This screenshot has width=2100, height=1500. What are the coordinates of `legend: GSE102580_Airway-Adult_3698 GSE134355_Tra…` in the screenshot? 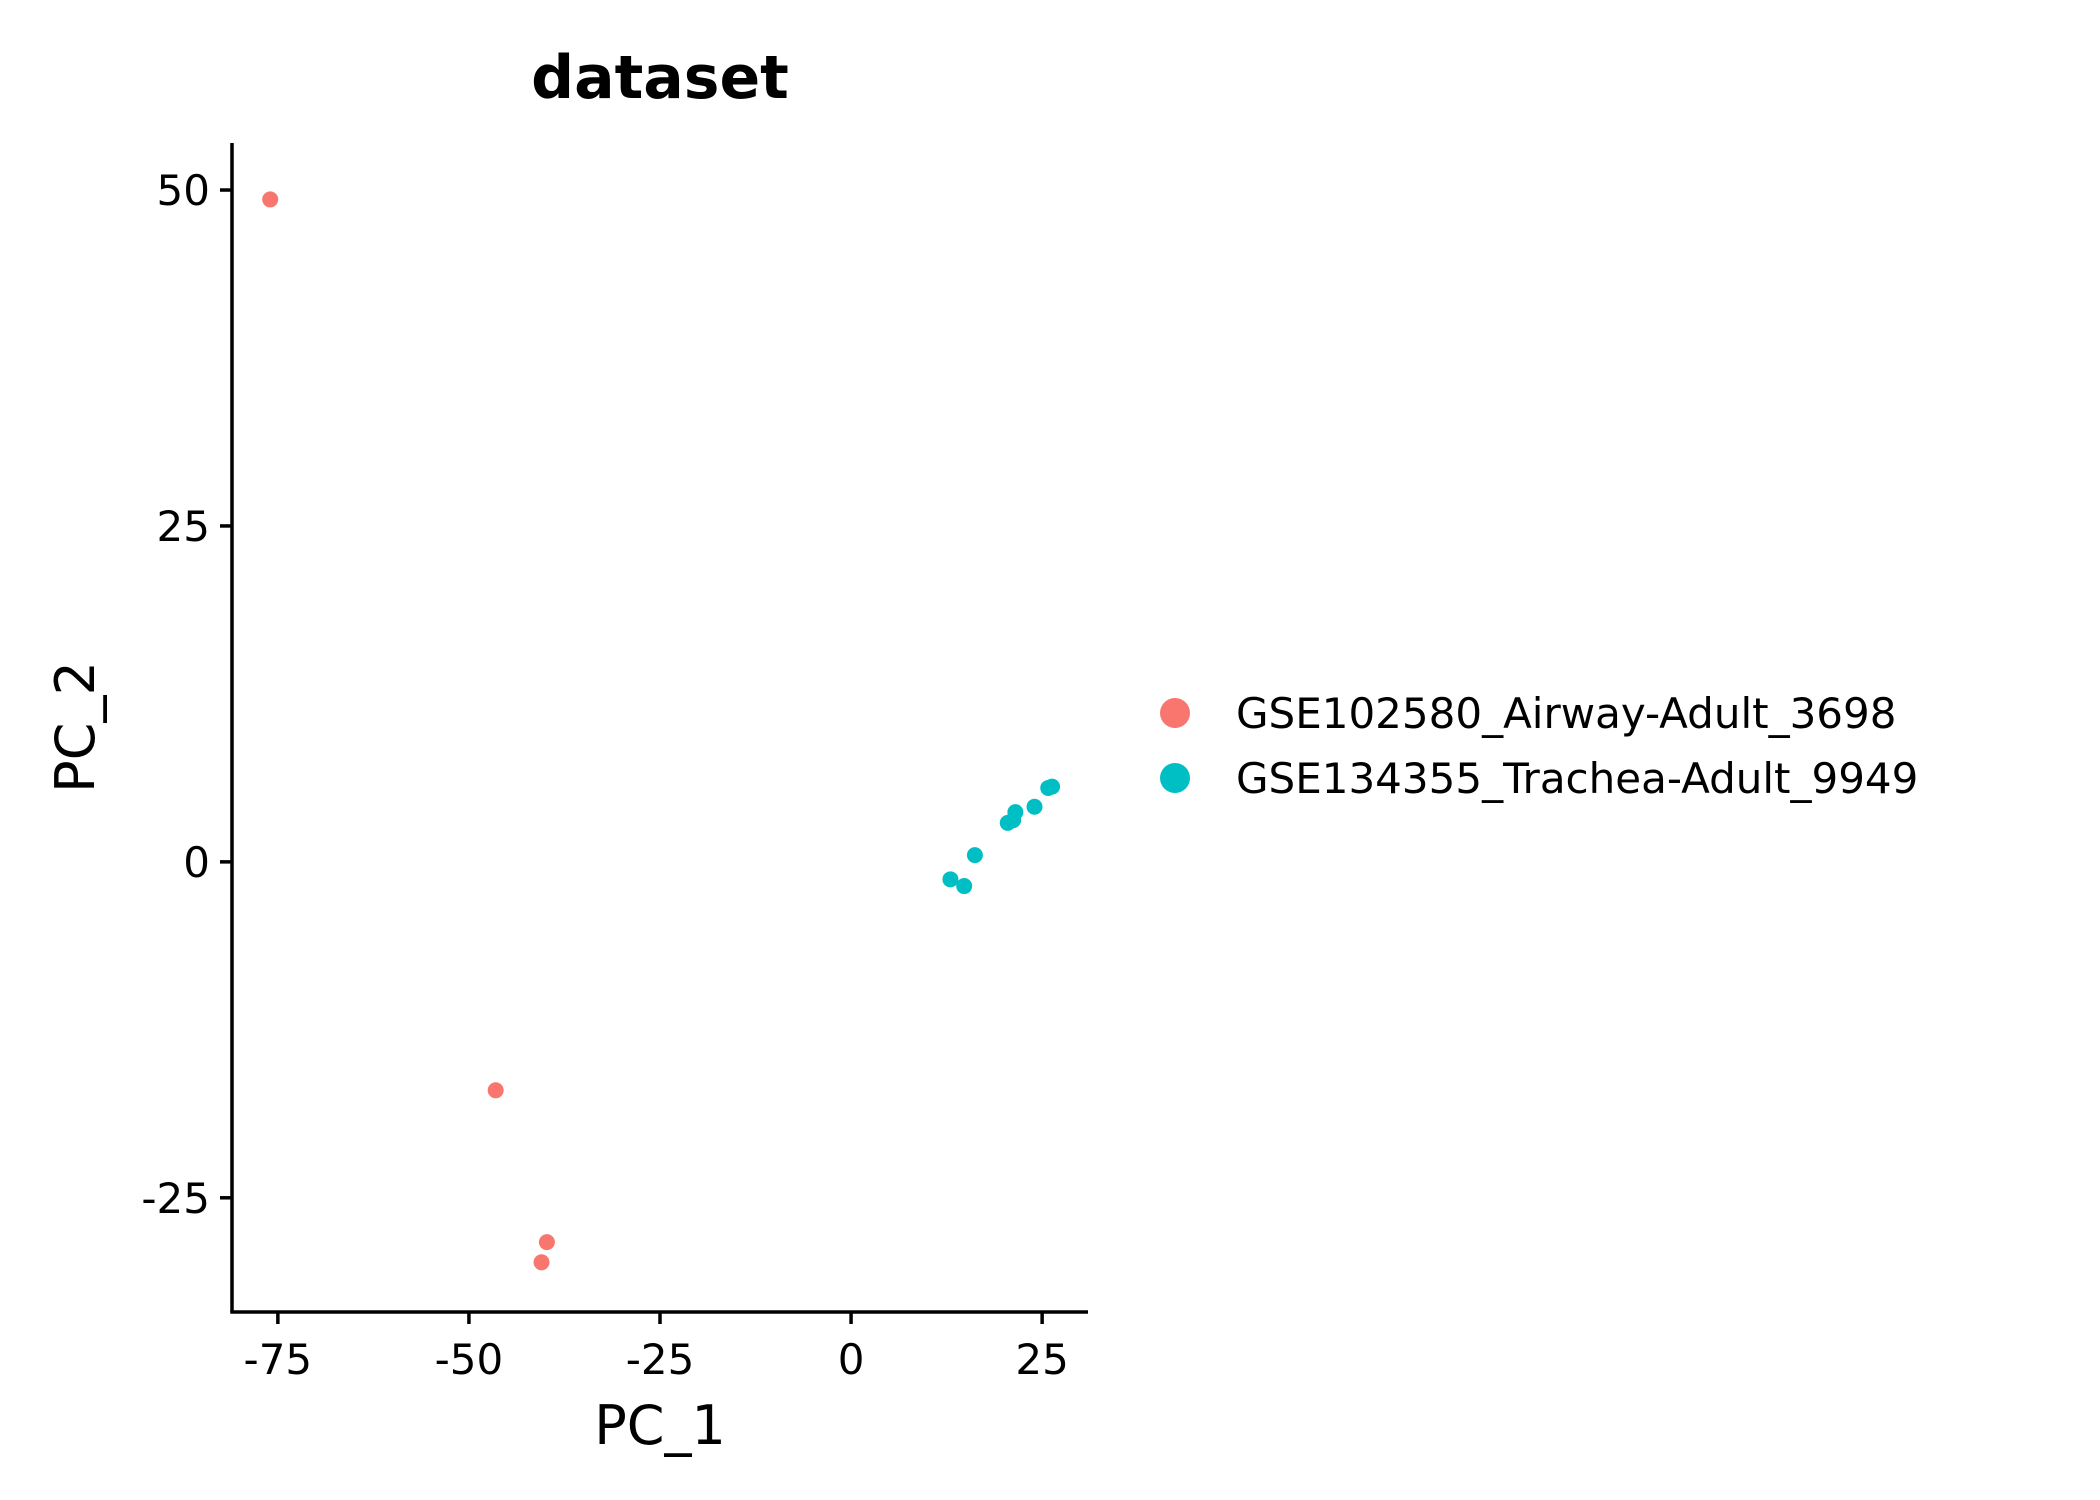 It's located at (1539, 746).